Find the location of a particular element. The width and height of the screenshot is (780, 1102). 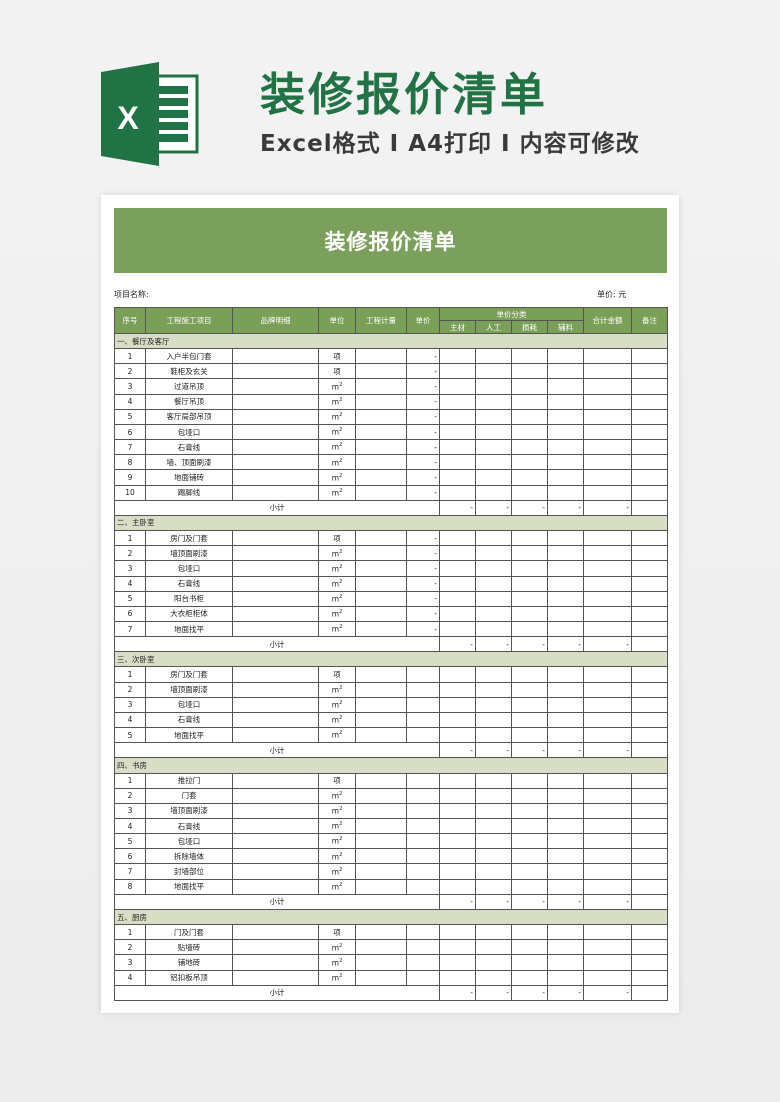

row-item: 门及门套 is located at coordinates (189, 932).